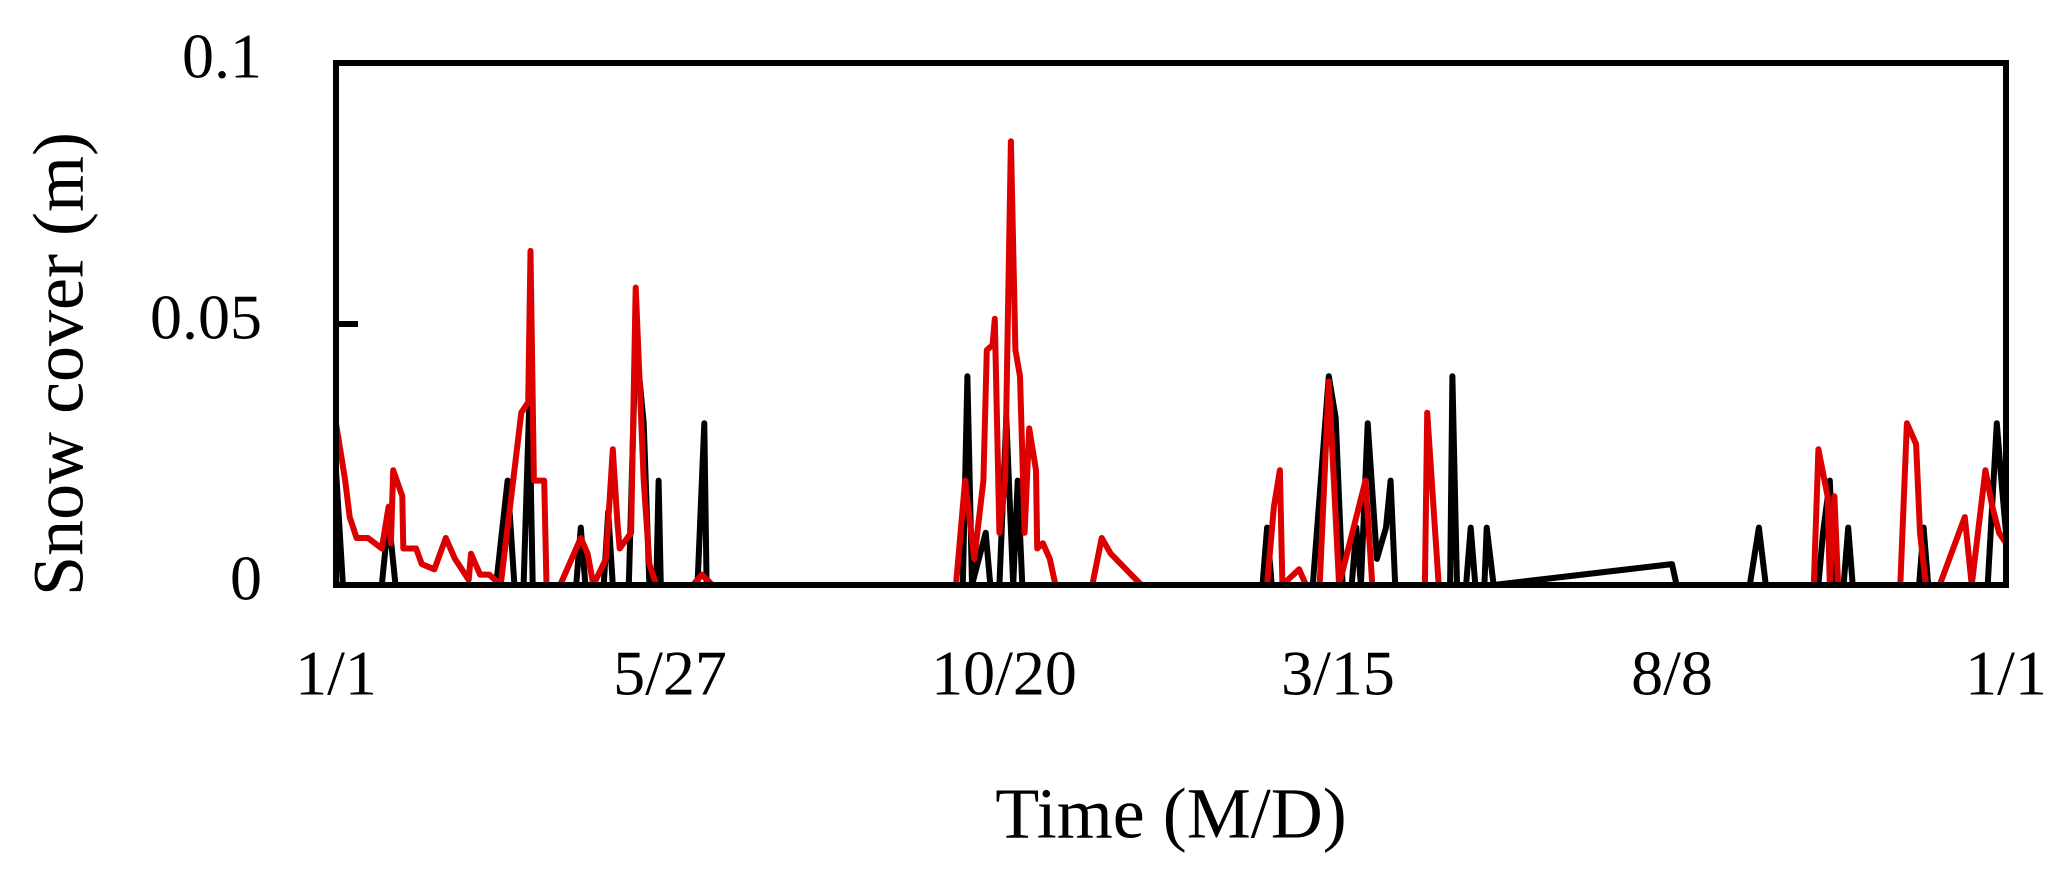 This screenshot has height=883, width=2065. I want to click on x-tick-label: 3/15, so click(1338, 673).